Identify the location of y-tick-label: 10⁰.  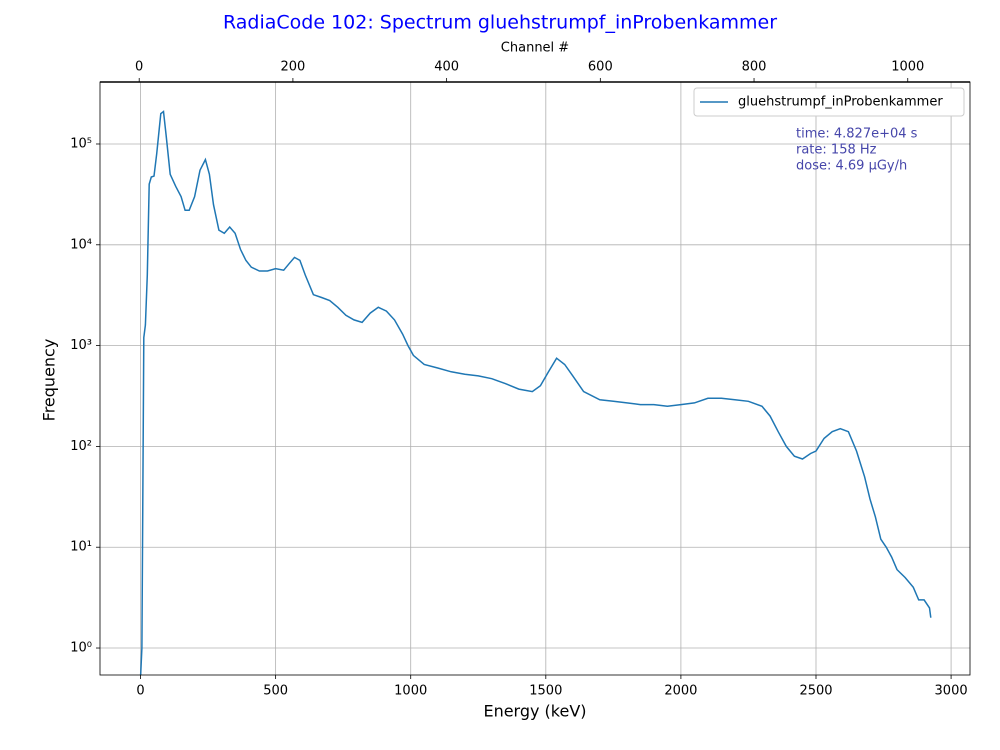
(81, 648).